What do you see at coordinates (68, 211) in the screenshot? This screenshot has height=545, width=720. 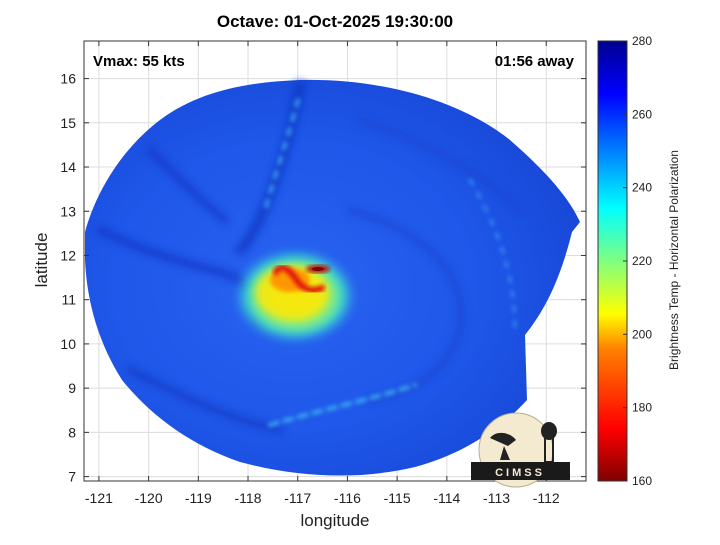 I see `y-tick-label: 13` at bounding box center [68, 211].